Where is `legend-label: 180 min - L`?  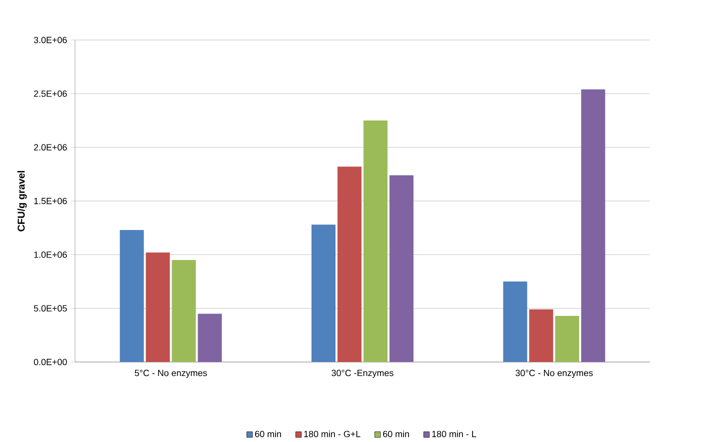 legend-label: 180 min - L is located at coordinates (454, 434).